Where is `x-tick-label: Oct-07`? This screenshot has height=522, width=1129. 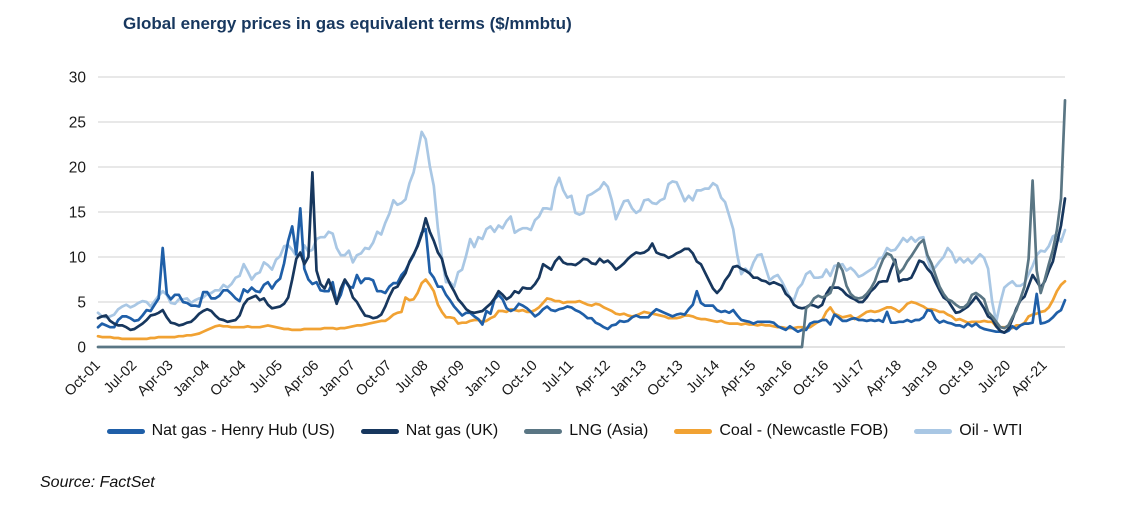 x-tick-label: Oct-07 is located at coordinates (374, 379).